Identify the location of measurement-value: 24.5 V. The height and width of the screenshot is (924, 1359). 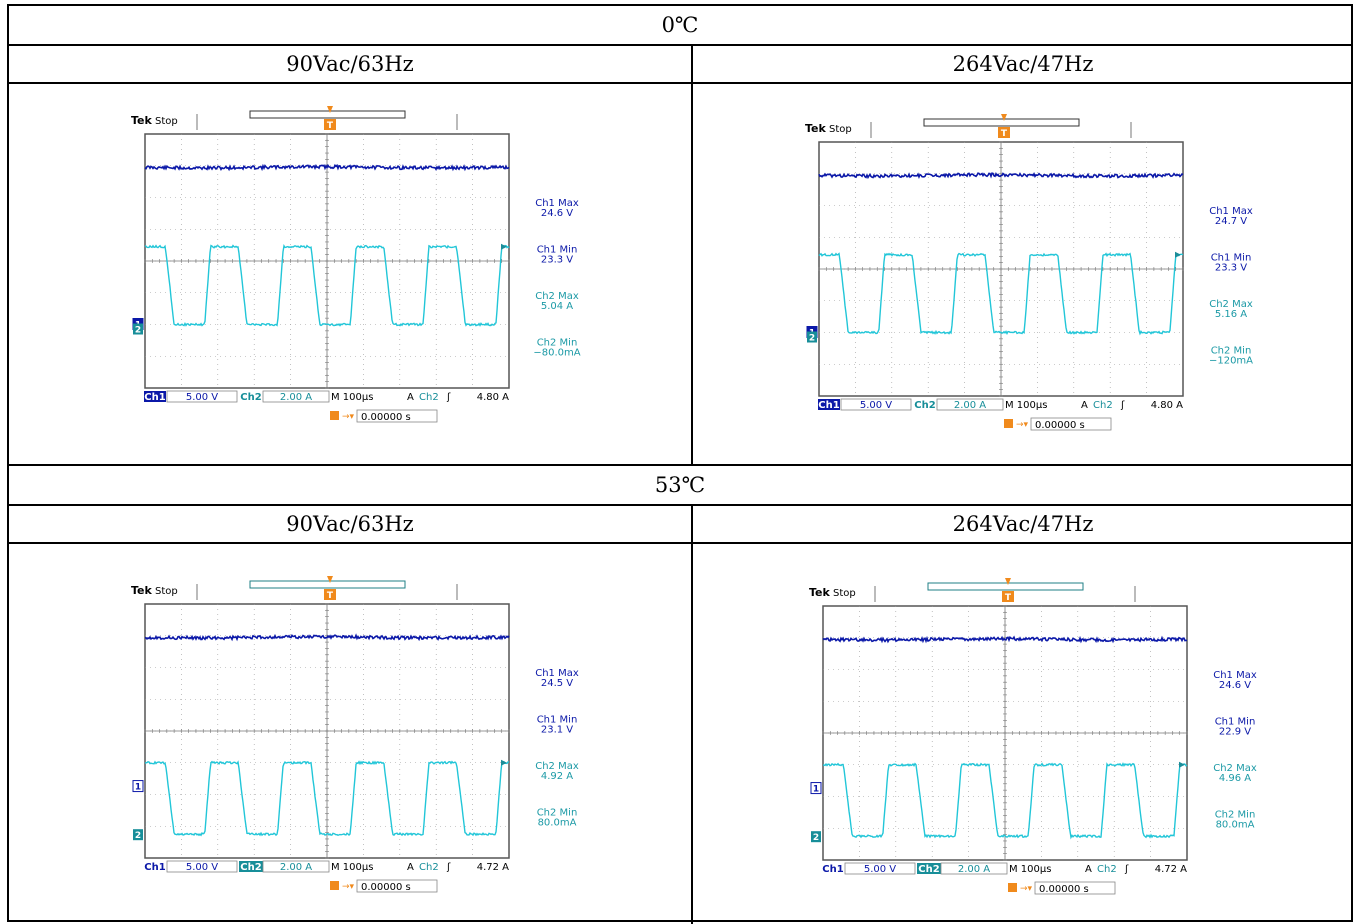
(557, 683).